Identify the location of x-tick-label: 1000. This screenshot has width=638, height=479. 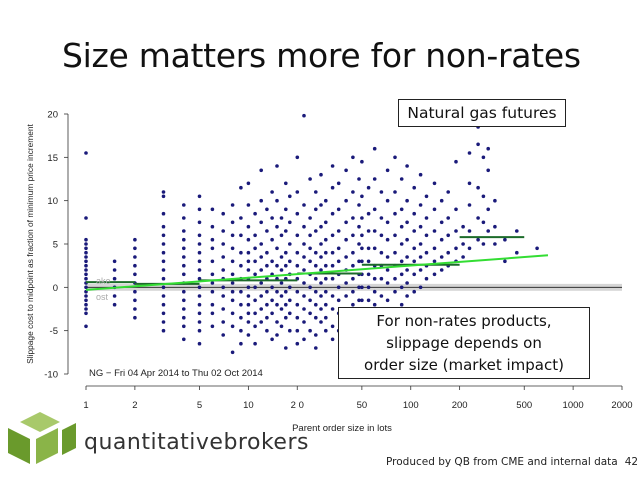
(573, 405).